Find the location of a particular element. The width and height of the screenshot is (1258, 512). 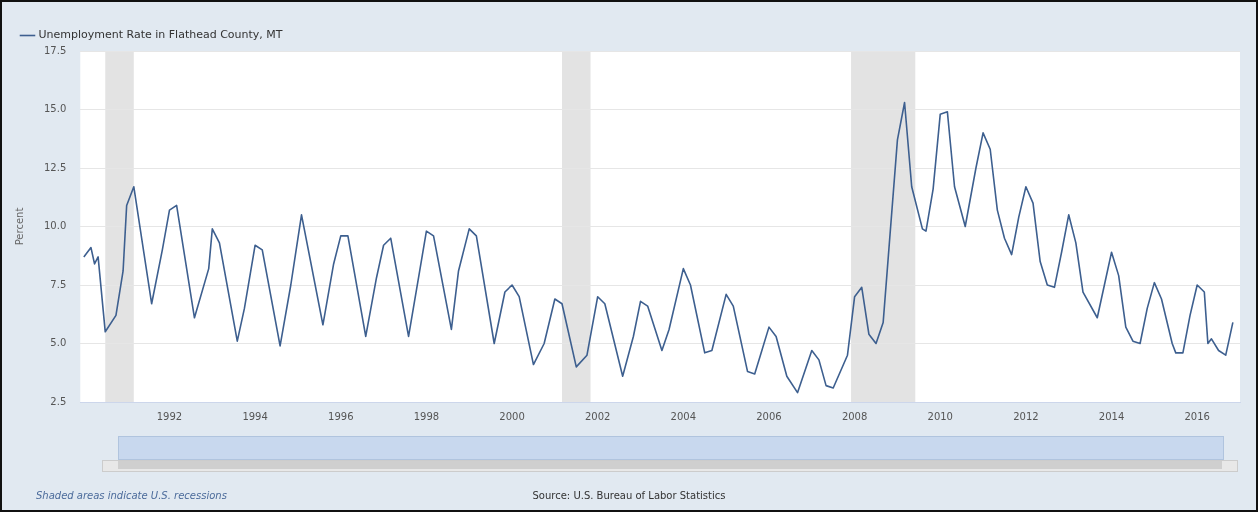

x-tick-label: 2014 is located at coordinates (1111, 416).